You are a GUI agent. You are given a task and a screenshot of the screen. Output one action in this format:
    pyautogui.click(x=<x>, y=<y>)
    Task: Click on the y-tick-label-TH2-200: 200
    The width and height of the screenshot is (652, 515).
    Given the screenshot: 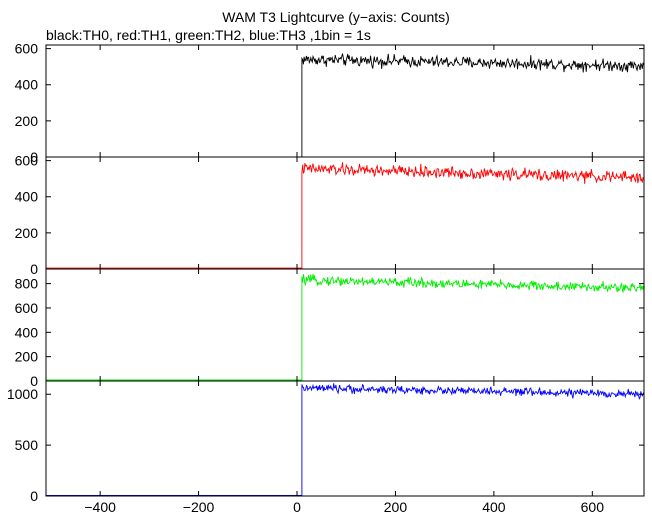 What is the action you would take?
    pyautogui.click(x=27, y=357)
    